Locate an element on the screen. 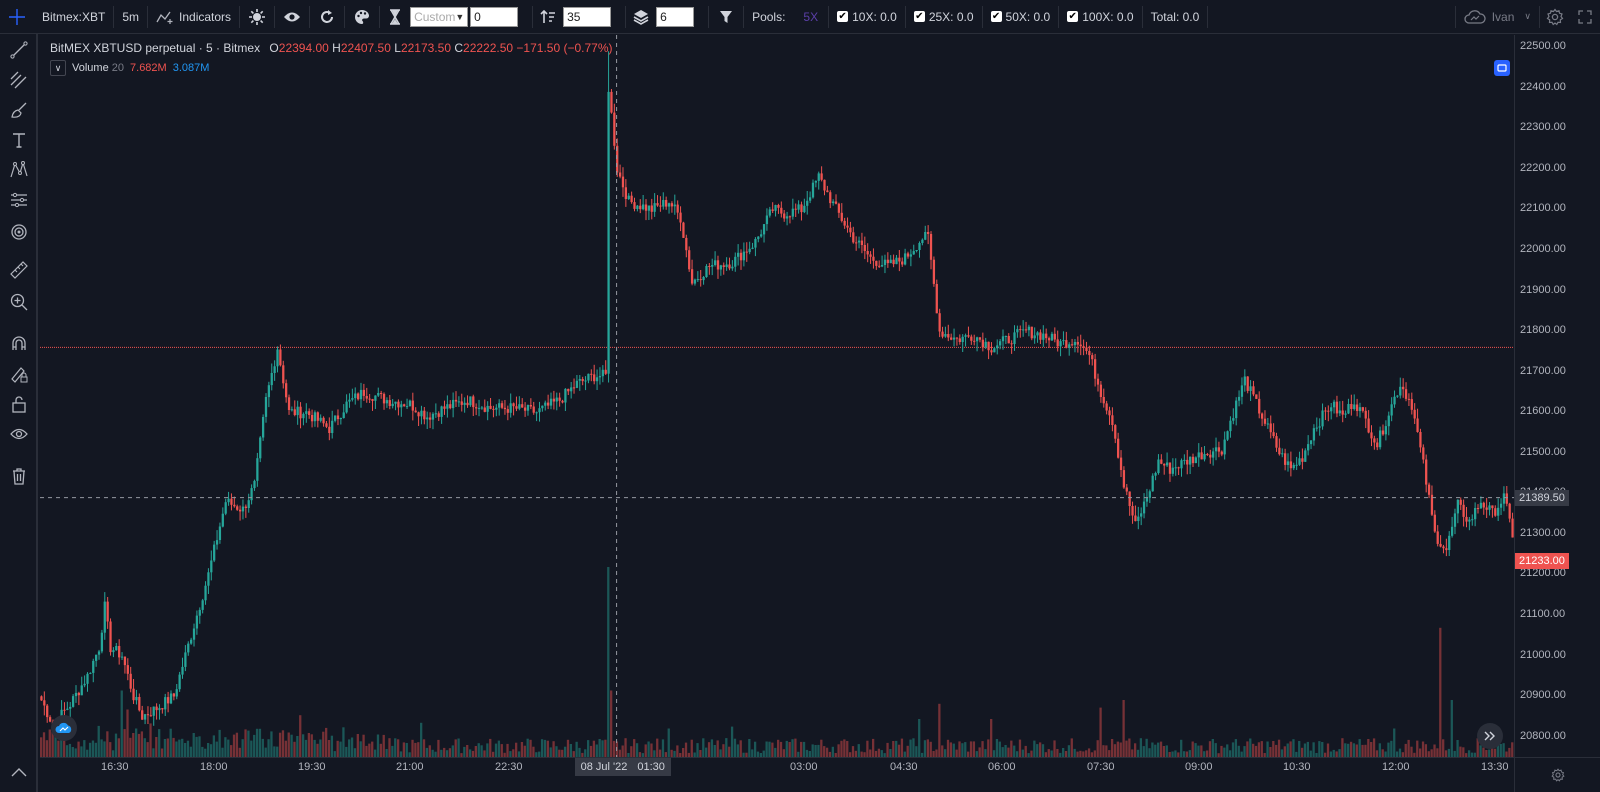 The width and height of the screenshot is (1600, 792). brush-icon is located at coordinates (19, 110).